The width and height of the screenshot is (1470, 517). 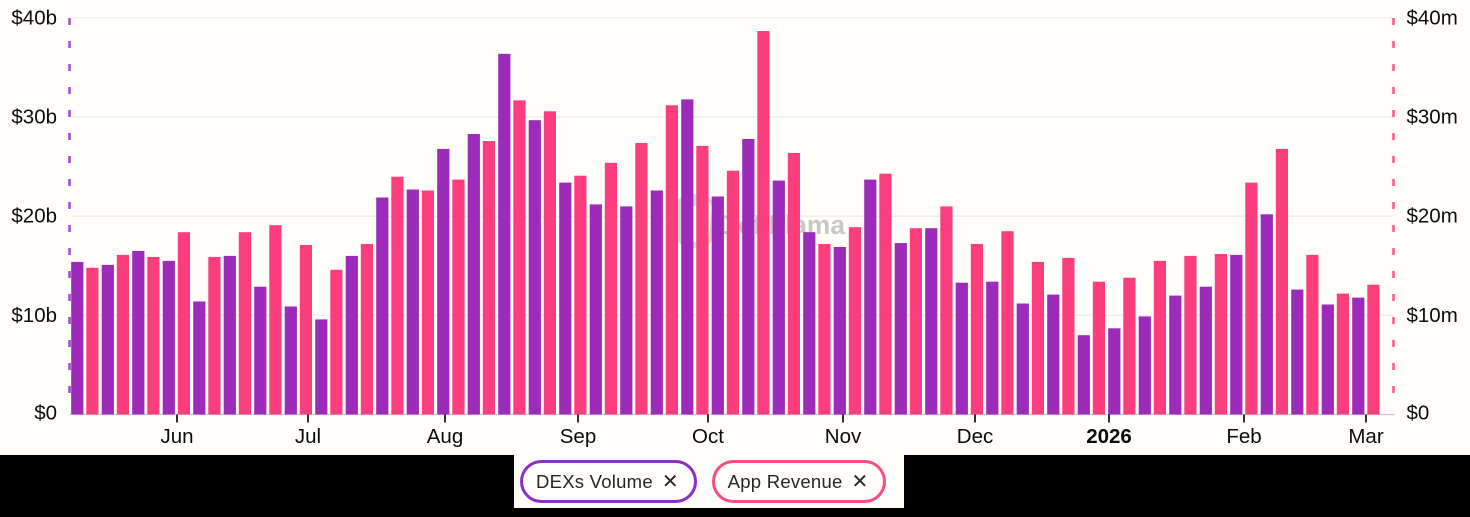 I want to click on svg-text: Aug, so click(x=445, y=436).